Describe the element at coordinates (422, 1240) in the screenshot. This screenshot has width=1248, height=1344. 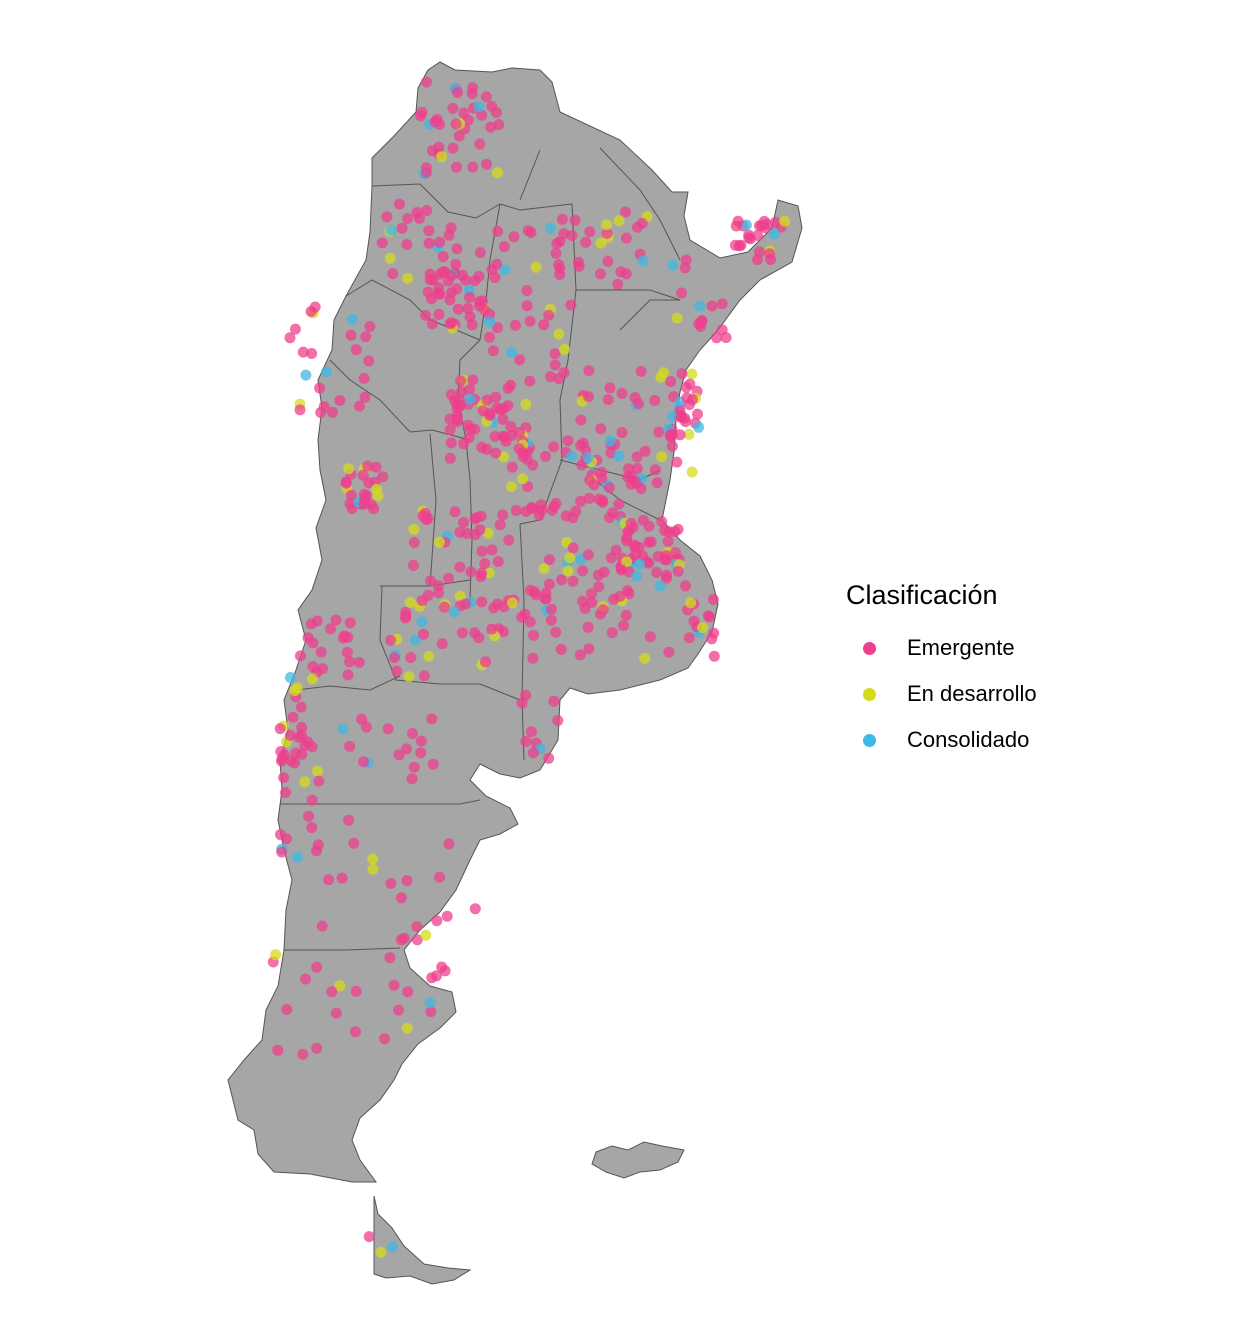
I see `tierra-del-fuego` at that location.